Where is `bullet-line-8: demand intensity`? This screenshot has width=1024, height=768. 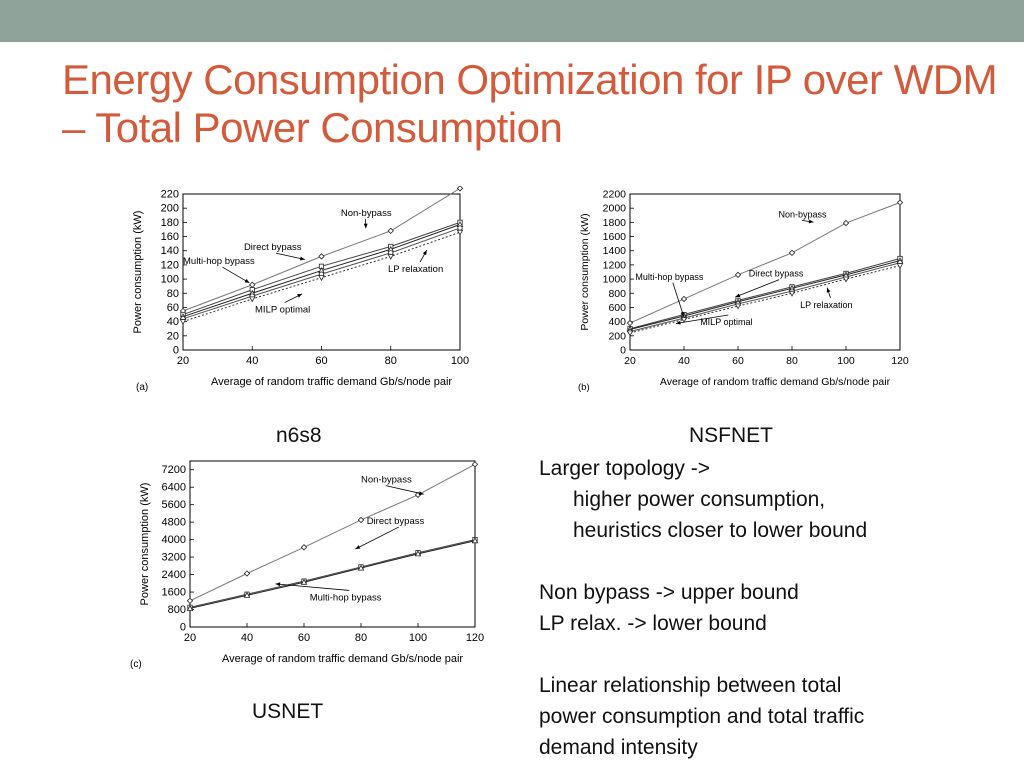 bullet-line-8: demand intensity is located at coordinates (618, 747).